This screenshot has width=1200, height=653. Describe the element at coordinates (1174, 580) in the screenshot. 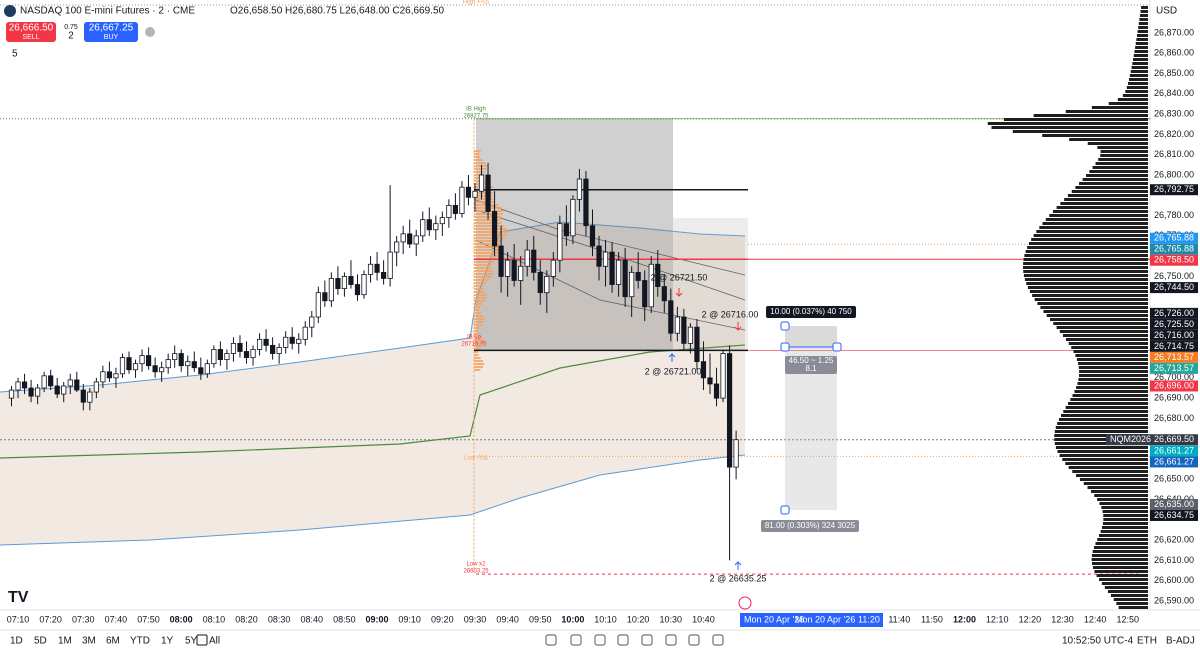

I see `price-tick-label: 26,600.00` at that location.